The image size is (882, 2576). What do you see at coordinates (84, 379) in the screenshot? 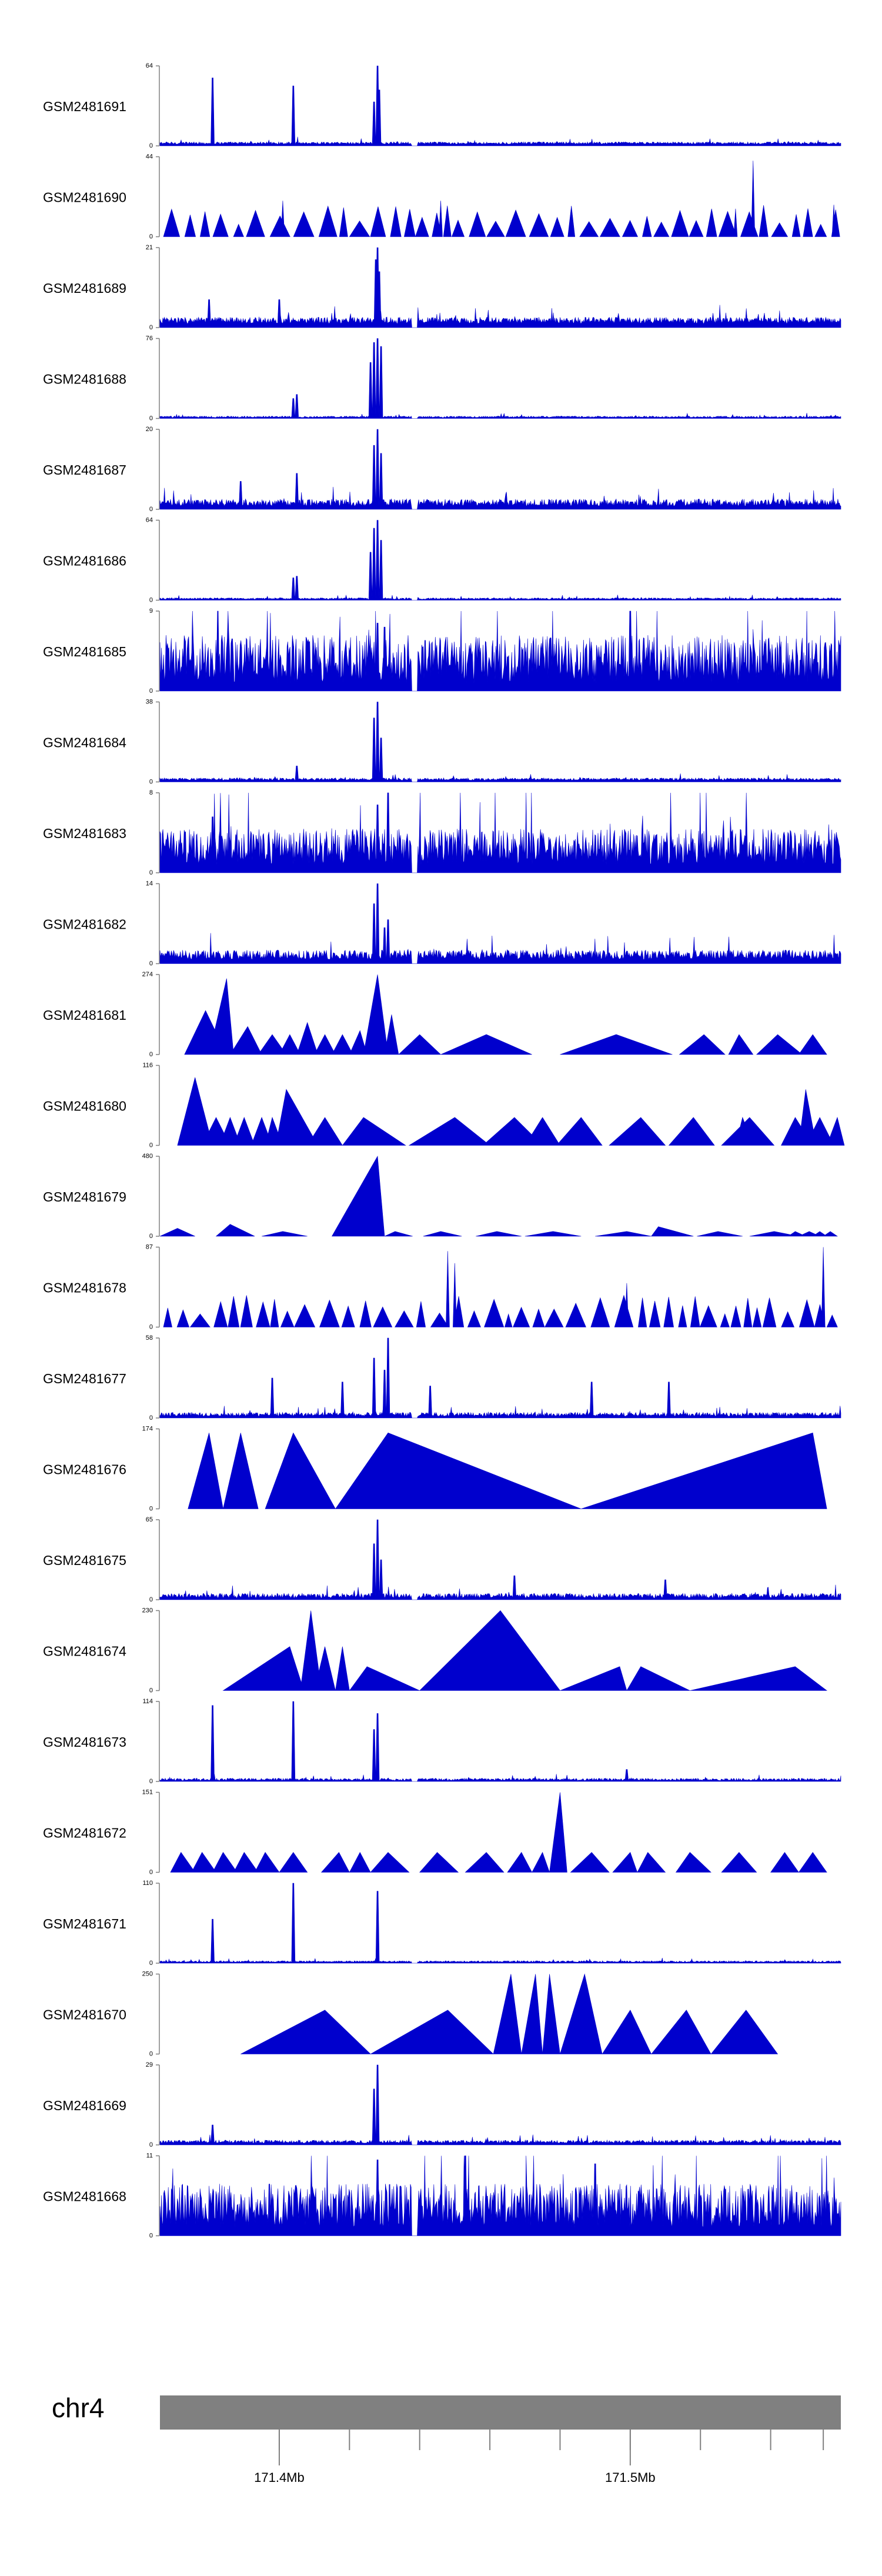
I see `track-label: GSM2481688` at bounding box center [84, 379].